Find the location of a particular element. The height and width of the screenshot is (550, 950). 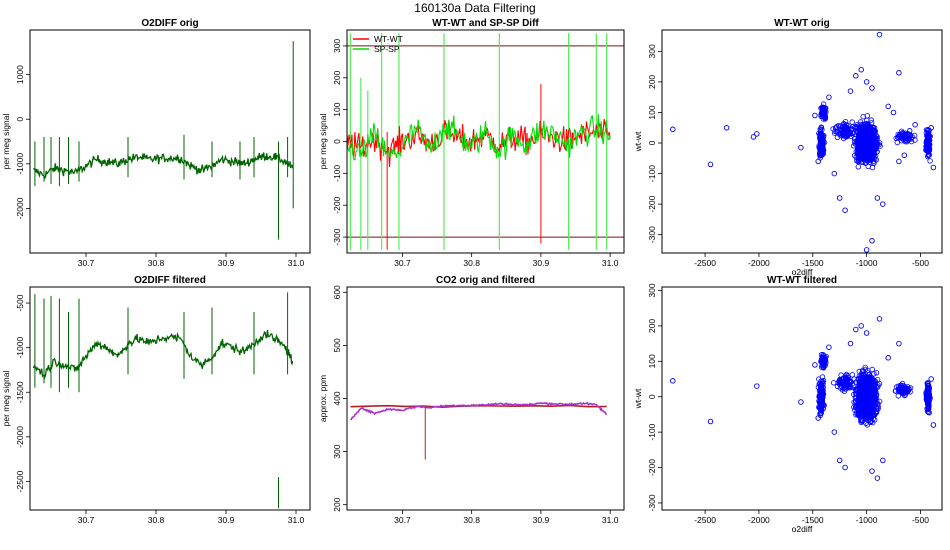

y-axis-label: per meg signal is located at coordinates (323, 142).